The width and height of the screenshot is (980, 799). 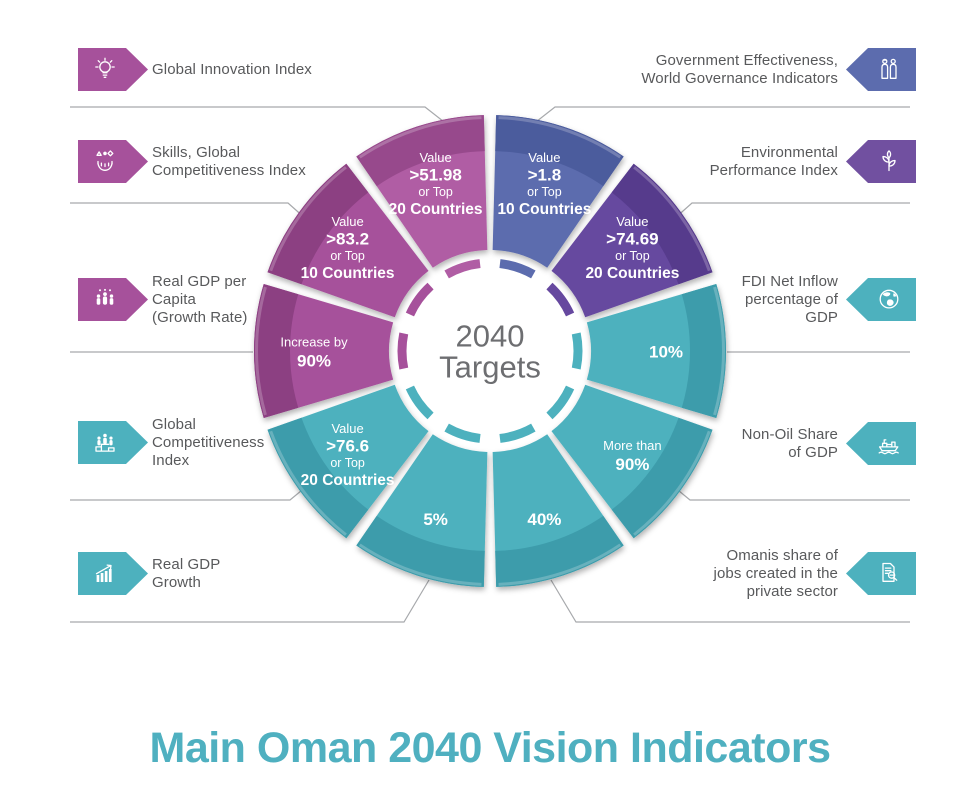 I want to click on indicator-label: Skills, Global Competitiveness Index, so click(x=229, y=162).